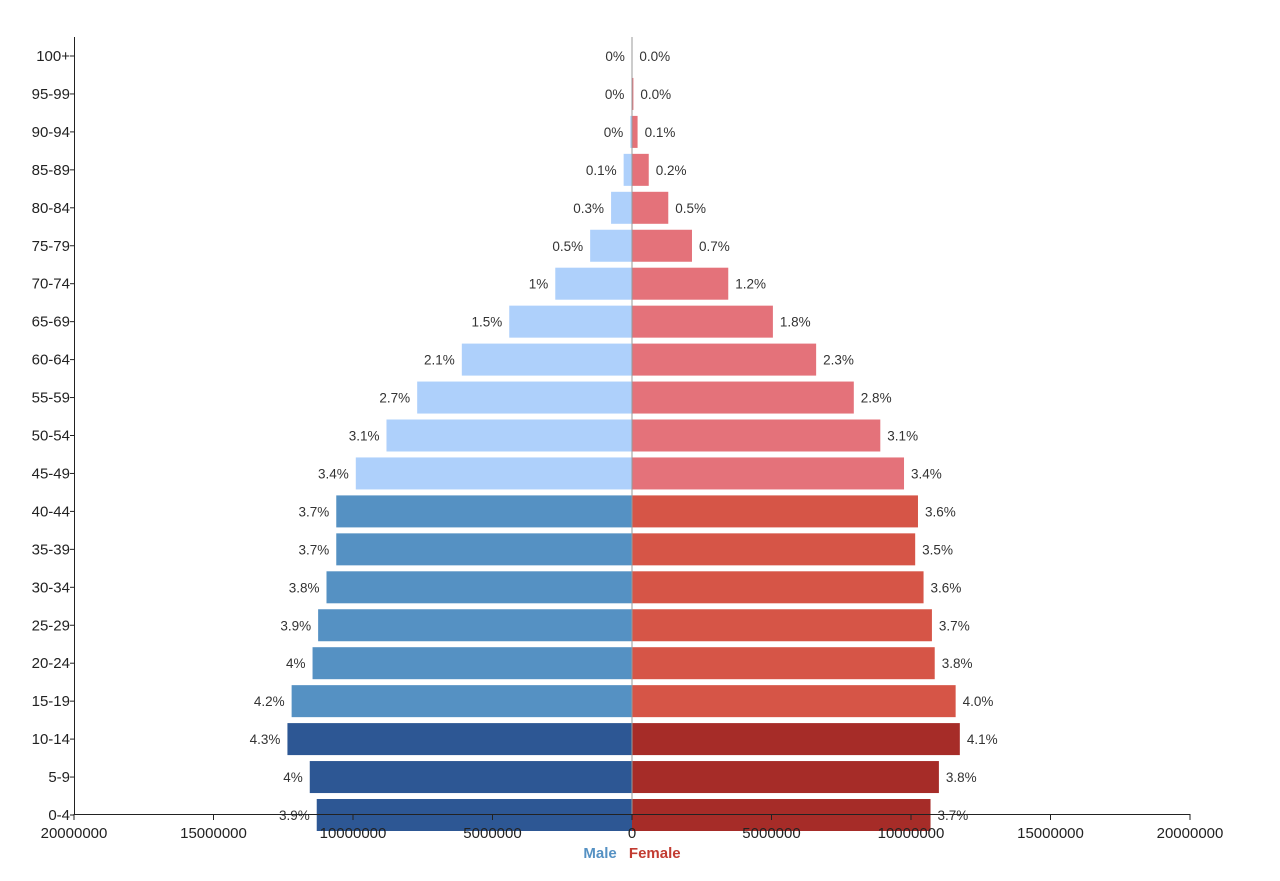 The image size is (1280, 881). Describe the element at coordinates (539, 284) in the screenshot. I see `male-pct-label: 1%` at that location.